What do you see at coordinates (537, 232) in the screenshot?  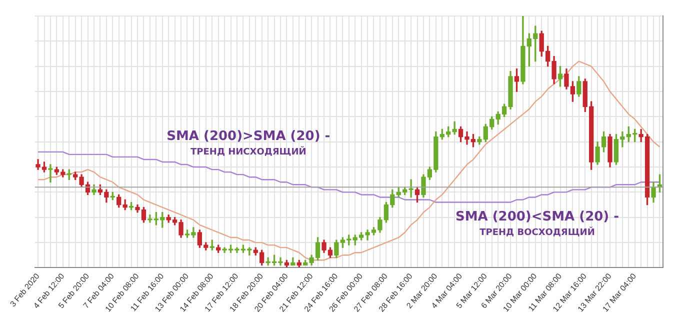 I see `annotation: ТРЕНД ВОСХОДЯЩИЙ` at bounding box center [537, 232].